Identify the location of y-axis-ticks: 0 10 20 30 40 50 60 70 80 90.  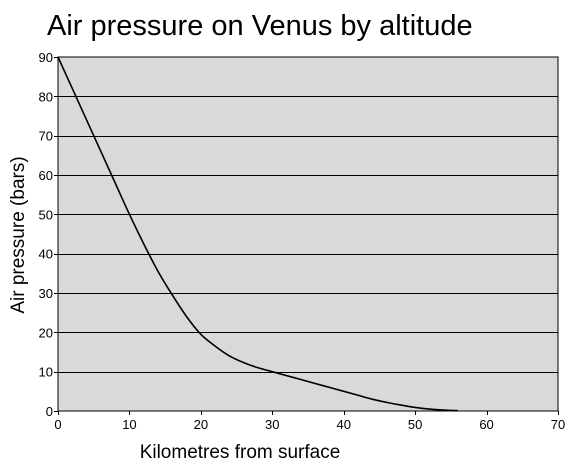
(48, 234).